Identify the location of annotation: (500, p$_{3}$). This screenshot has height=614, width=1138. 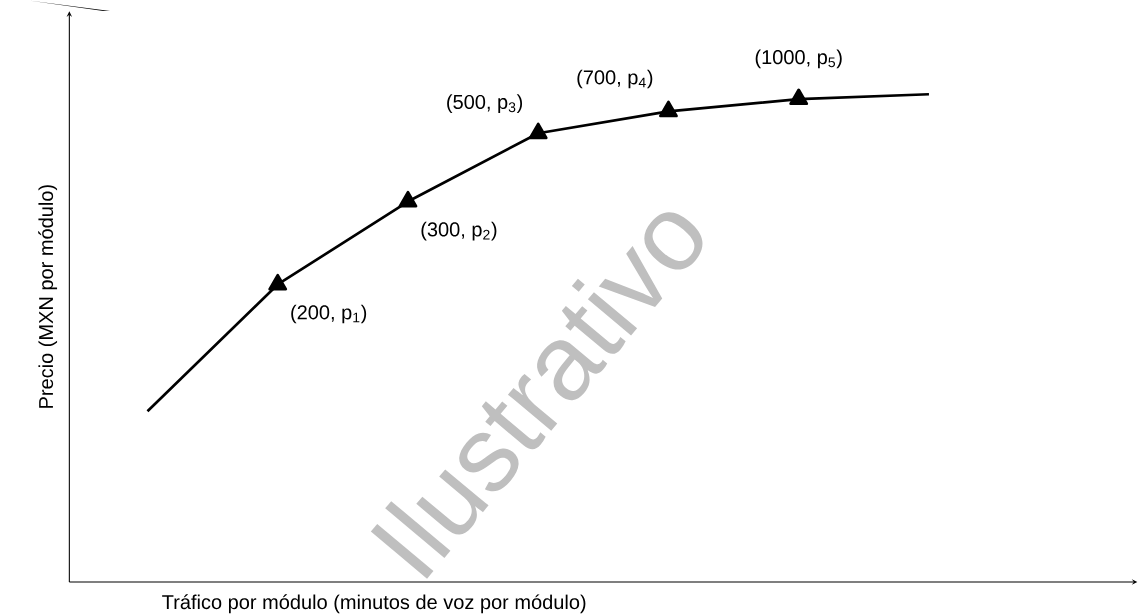
(485, 103).